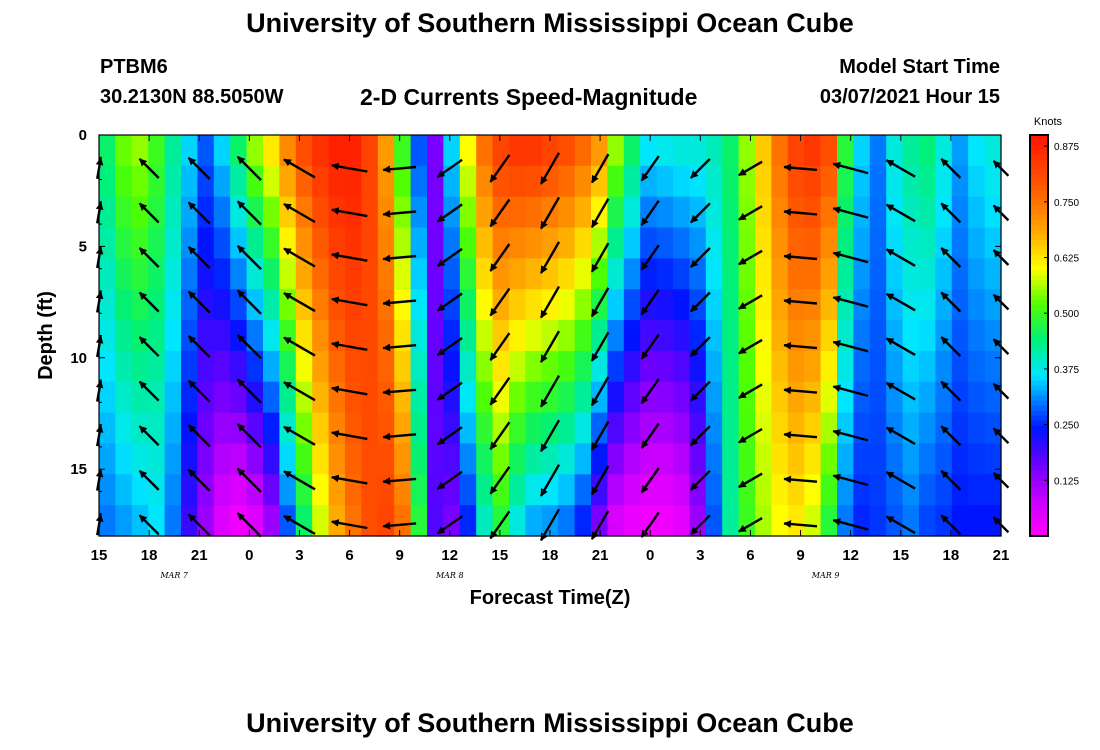  What do you see at coordinates (1066, 426) in the screenshot?
I see `colorbar-tick-label: 0.250` at bounding box center [1066, 426].